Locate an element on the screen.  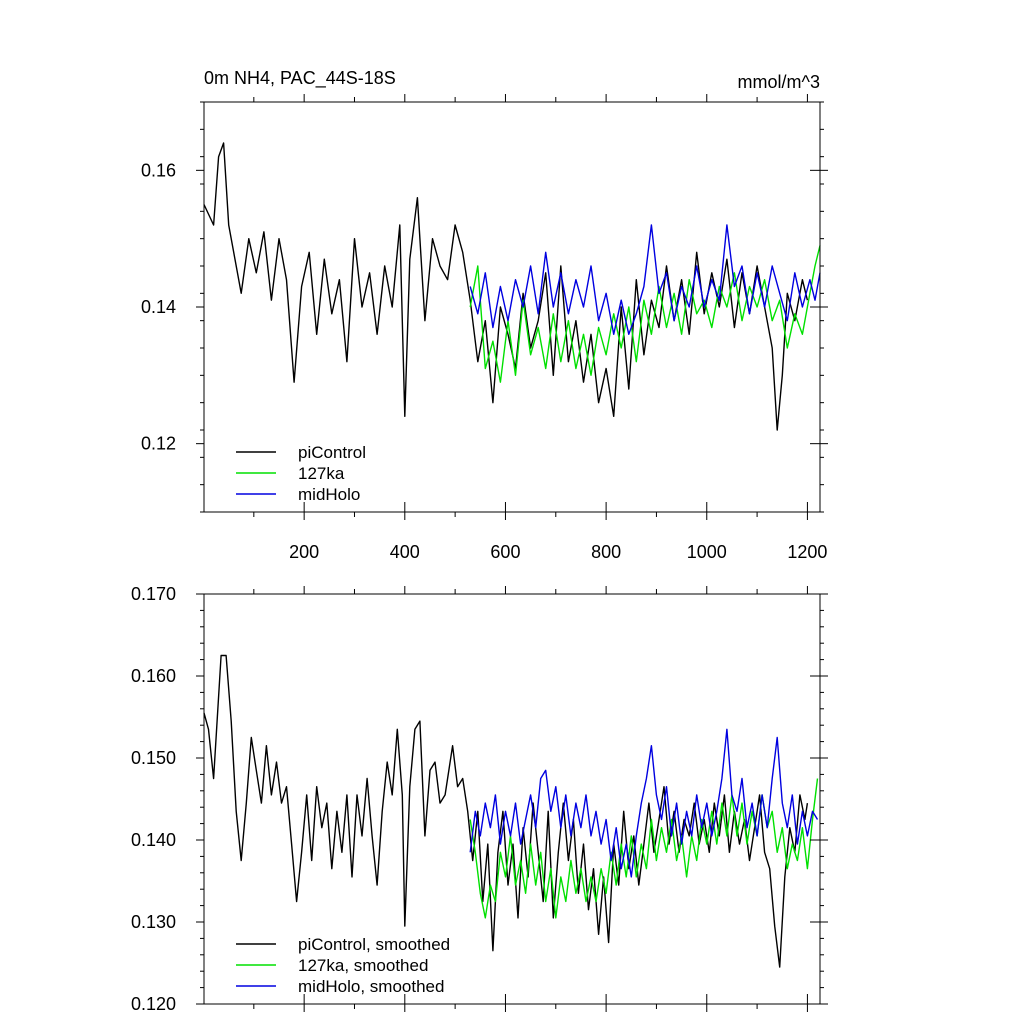
y-tick-label: 0.120 is located at coordinates (153, 1004).